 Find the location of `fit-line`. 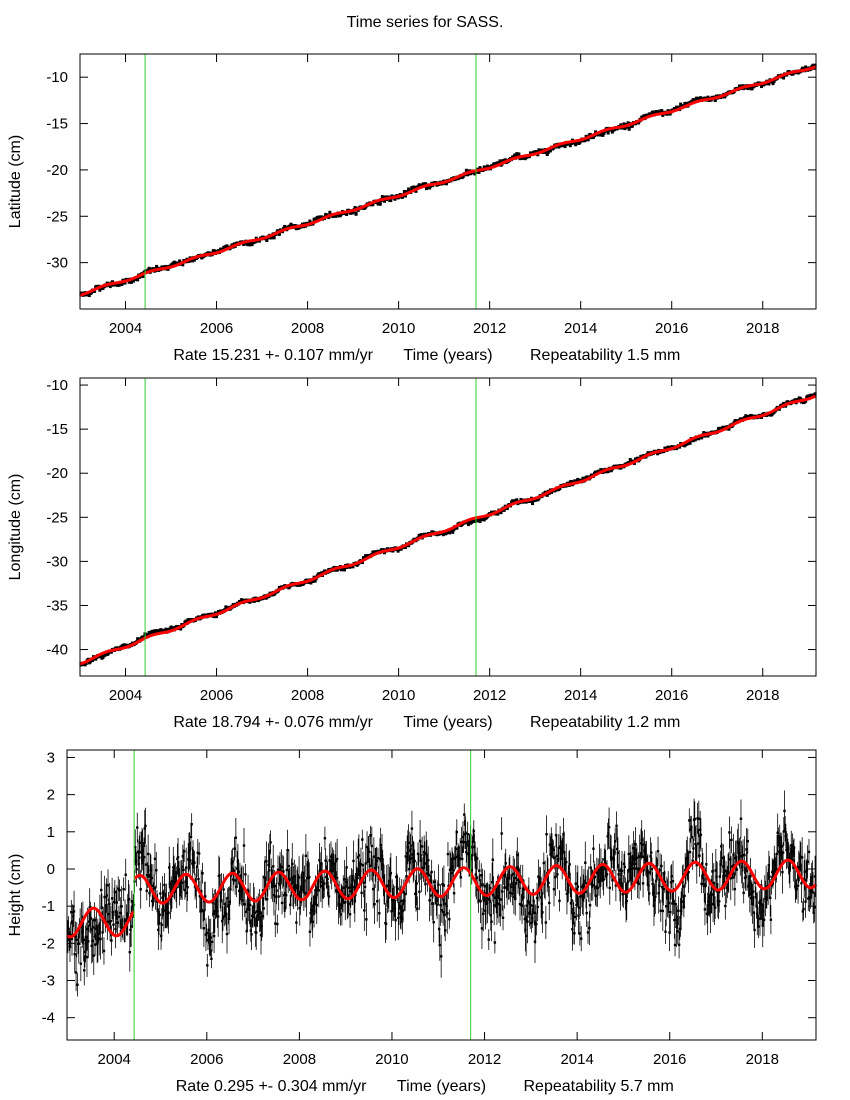

fit-line is located at coordinates (100, 922).